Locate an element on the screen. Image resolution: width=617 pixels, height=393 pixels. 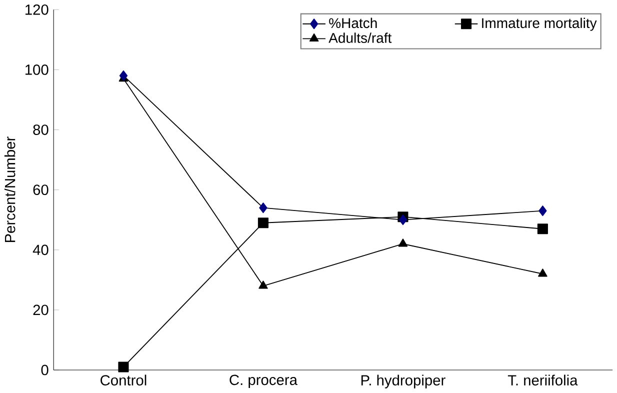
legend-label: %Hatch is located at coordinates (353, 23).